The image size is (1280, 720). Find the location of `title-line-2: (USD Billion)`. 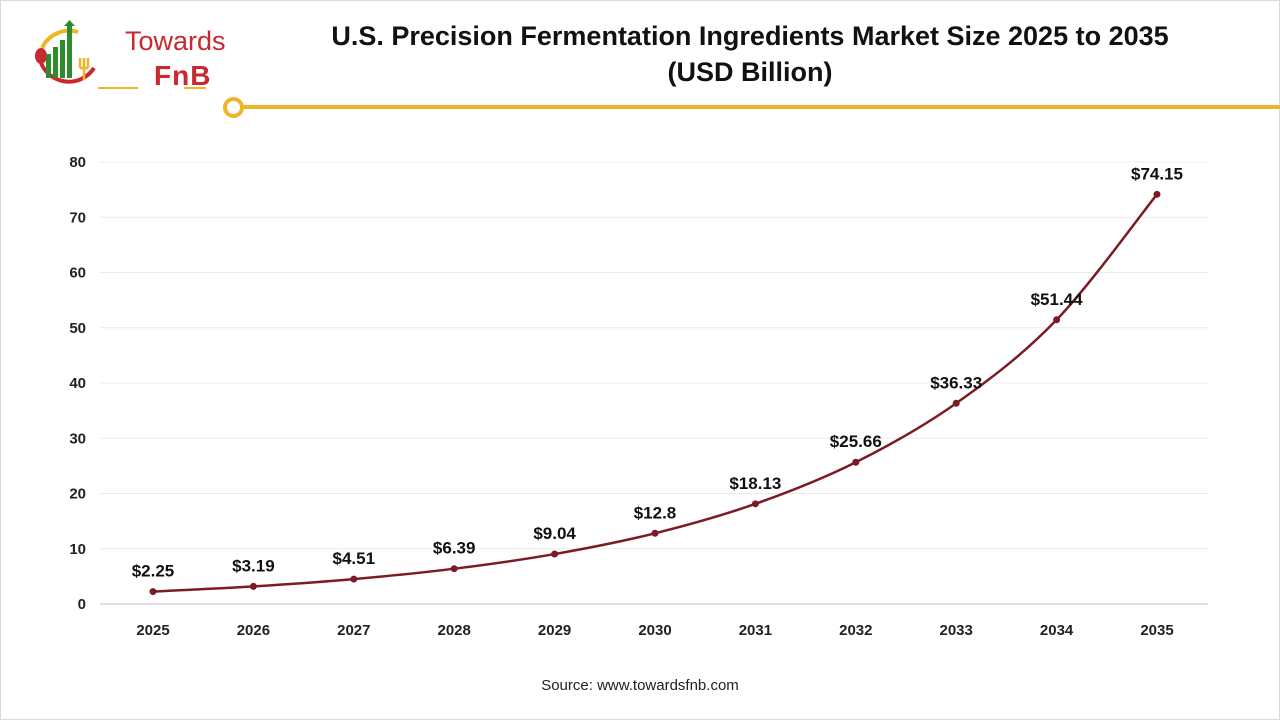

title-line-2: (USD Billion) is located at coordinates (750, 72).